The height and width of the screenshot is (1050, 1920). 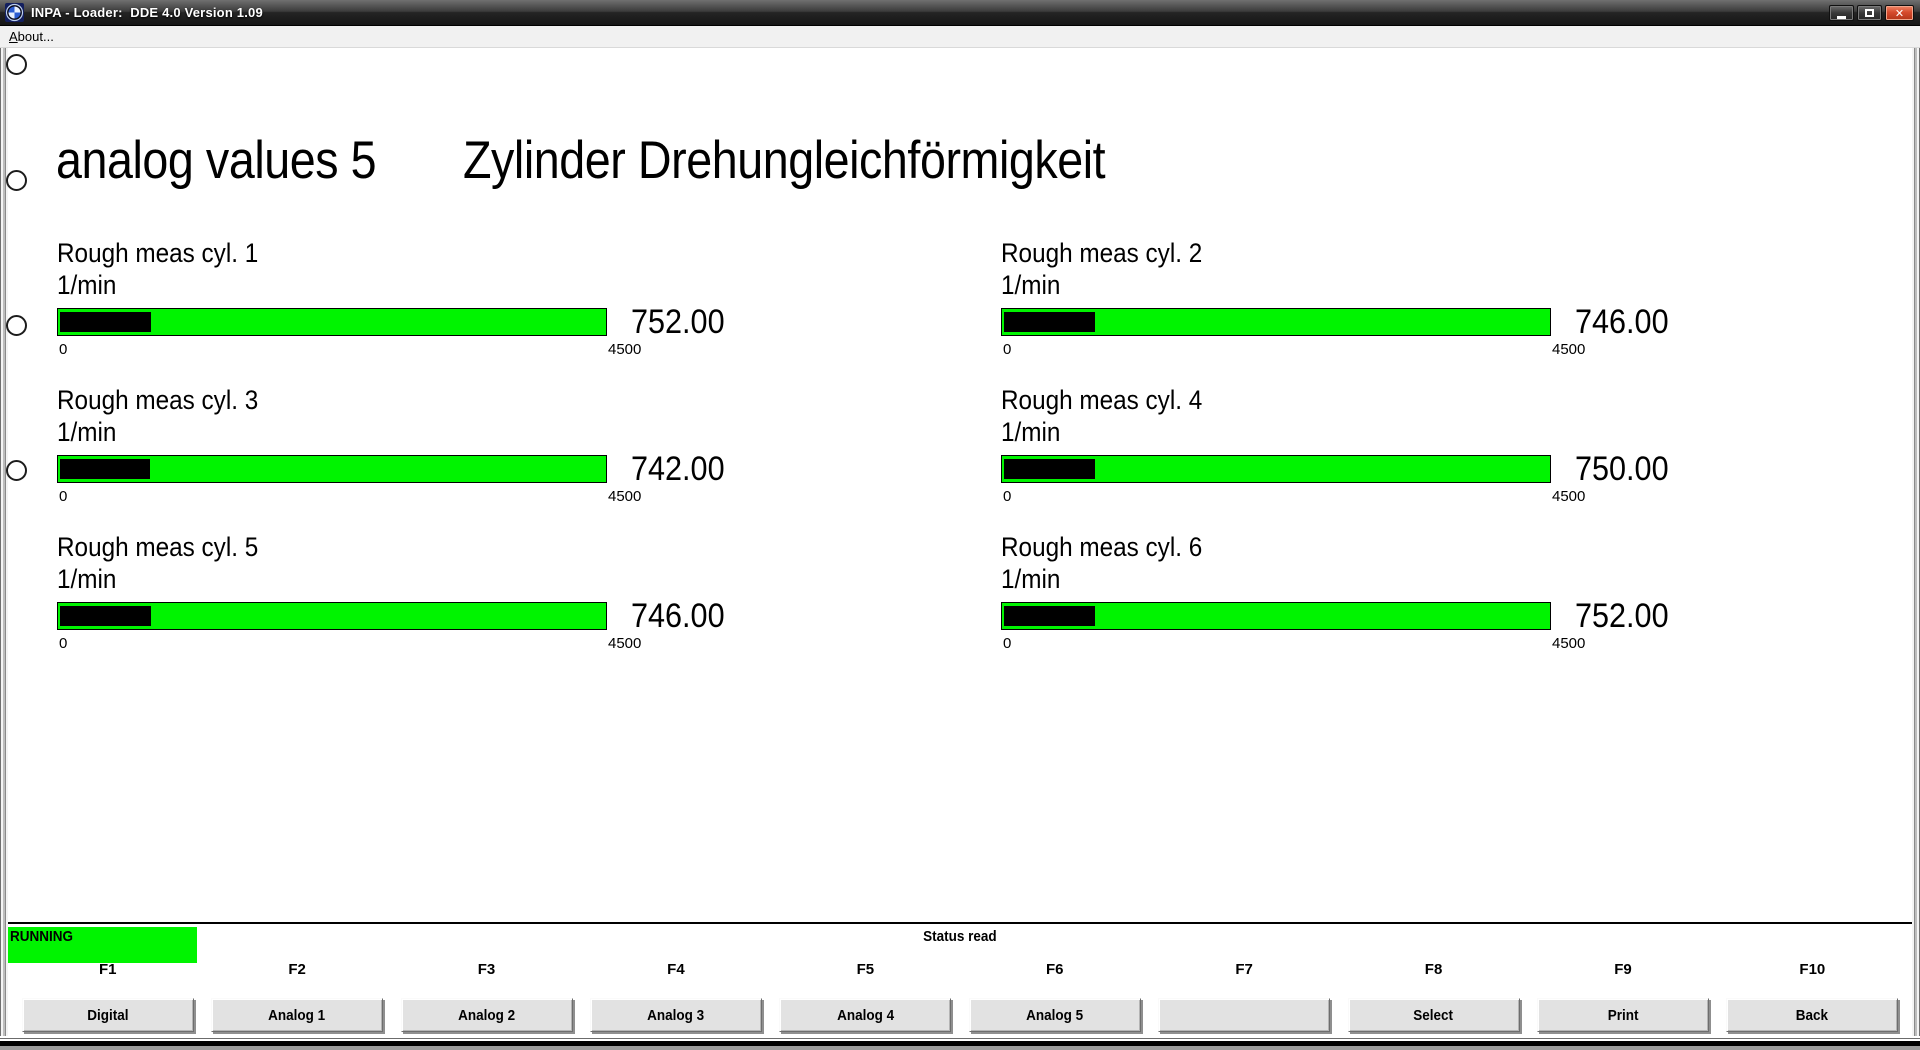 I want to click on fkey-label: F10, so click(x=1812, y=969).